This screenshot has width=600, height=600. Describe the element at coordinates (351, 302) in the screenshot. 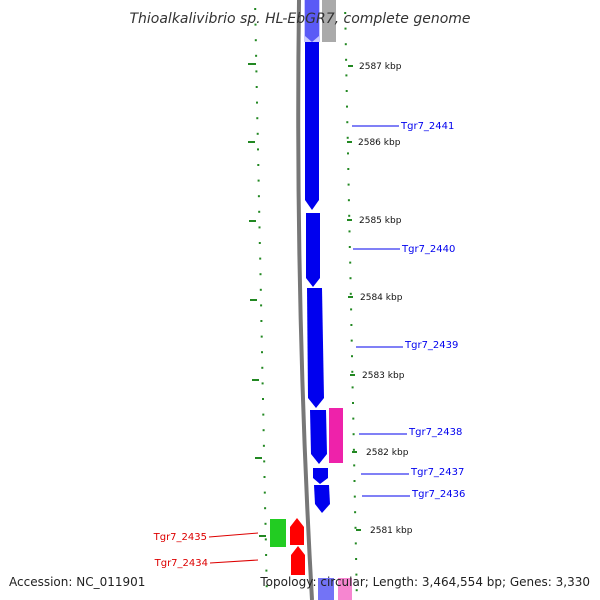

I see `gc-skew-track-right` at that location.